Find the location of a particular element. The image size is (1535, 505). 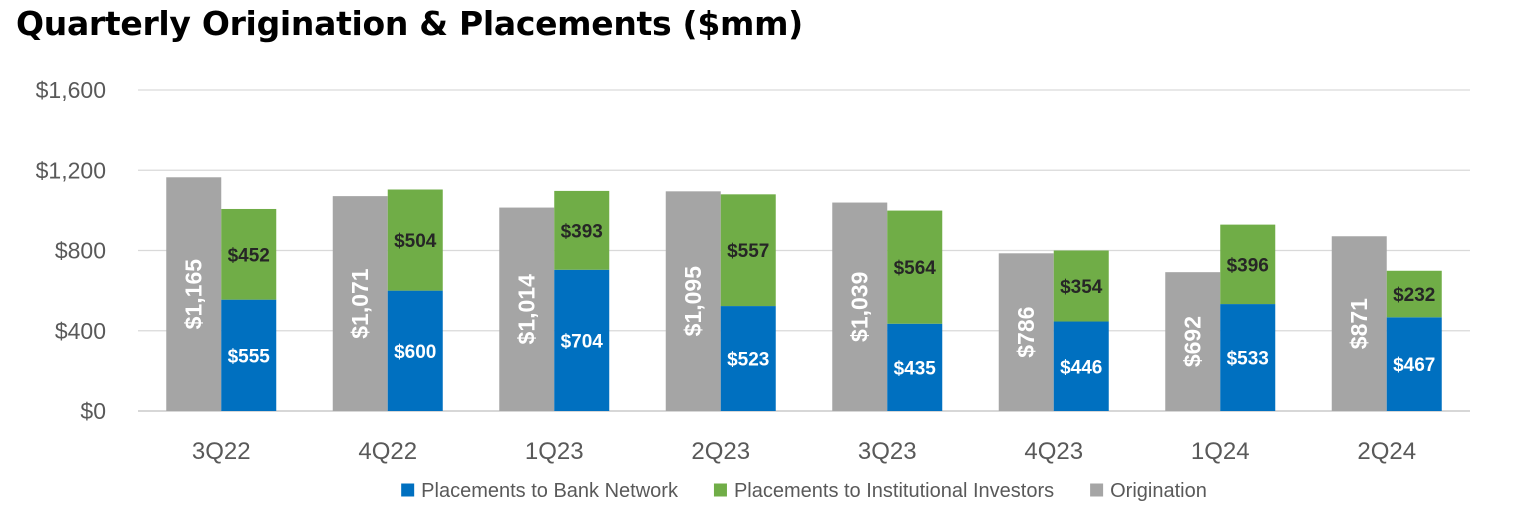

data-label-institutional-investors: $564 is located at coordinates (915, 268).